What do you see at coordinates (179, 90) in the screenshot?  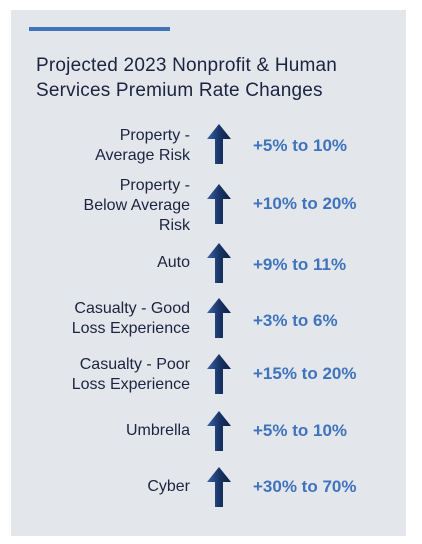 I see `title-line-2: Services Premium Rate Changes` at bounding box center [179, 90].